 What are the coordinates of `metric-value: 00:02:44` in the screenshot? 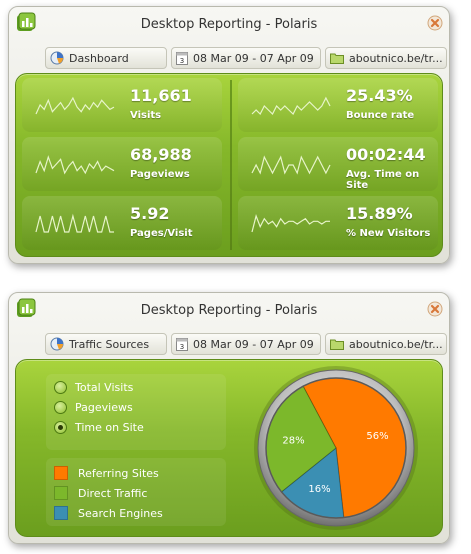 It's located at (386, 154).